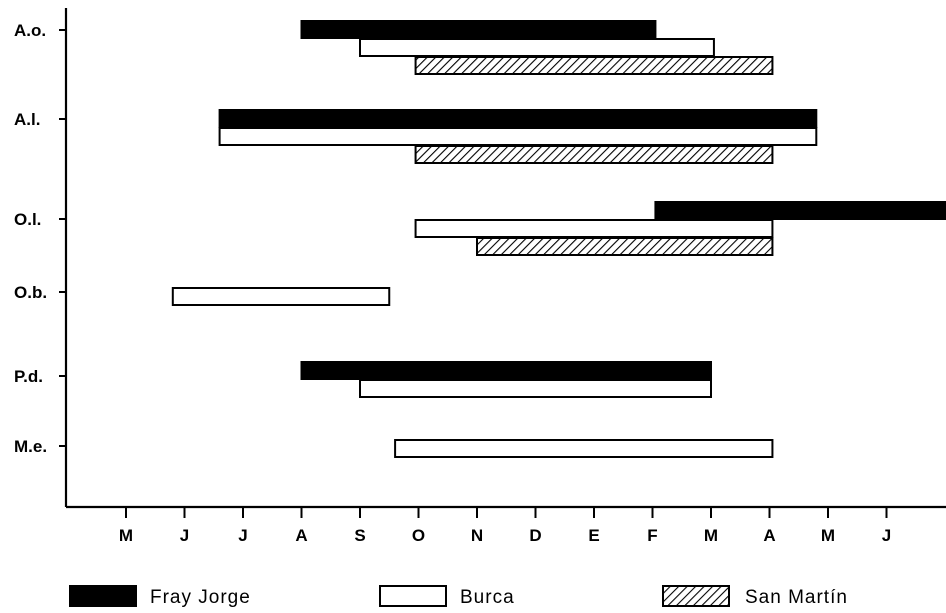 The image size is (946, 613). I want to click on species-label: M.e., so click(30, 446).